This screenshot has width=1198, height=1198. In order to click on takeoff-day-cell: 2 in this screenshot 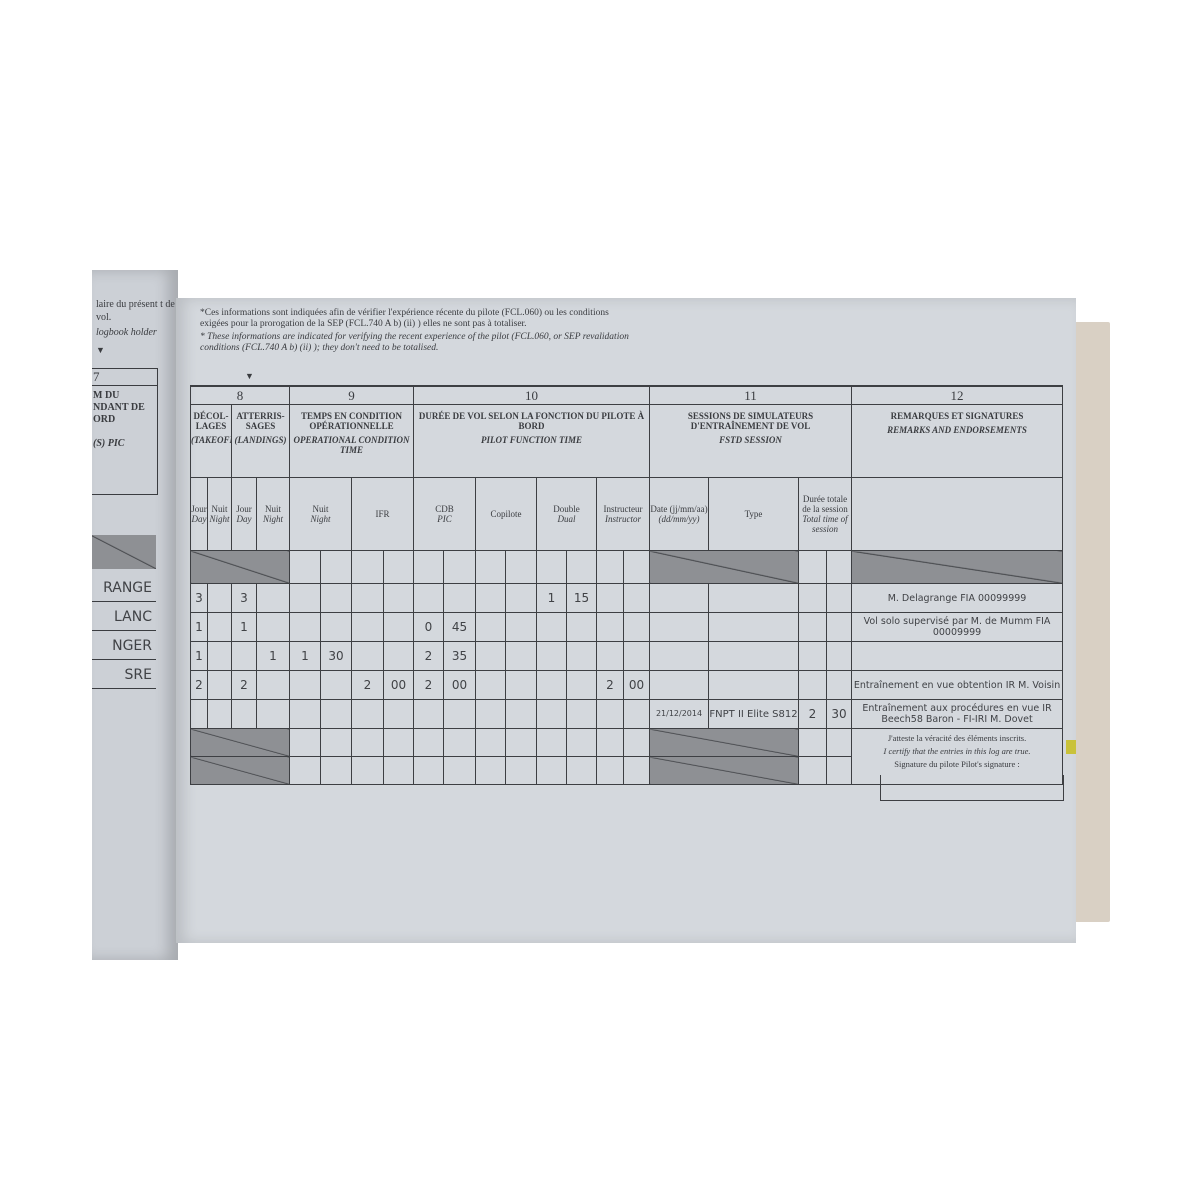, I will do `click(199, 685)`.